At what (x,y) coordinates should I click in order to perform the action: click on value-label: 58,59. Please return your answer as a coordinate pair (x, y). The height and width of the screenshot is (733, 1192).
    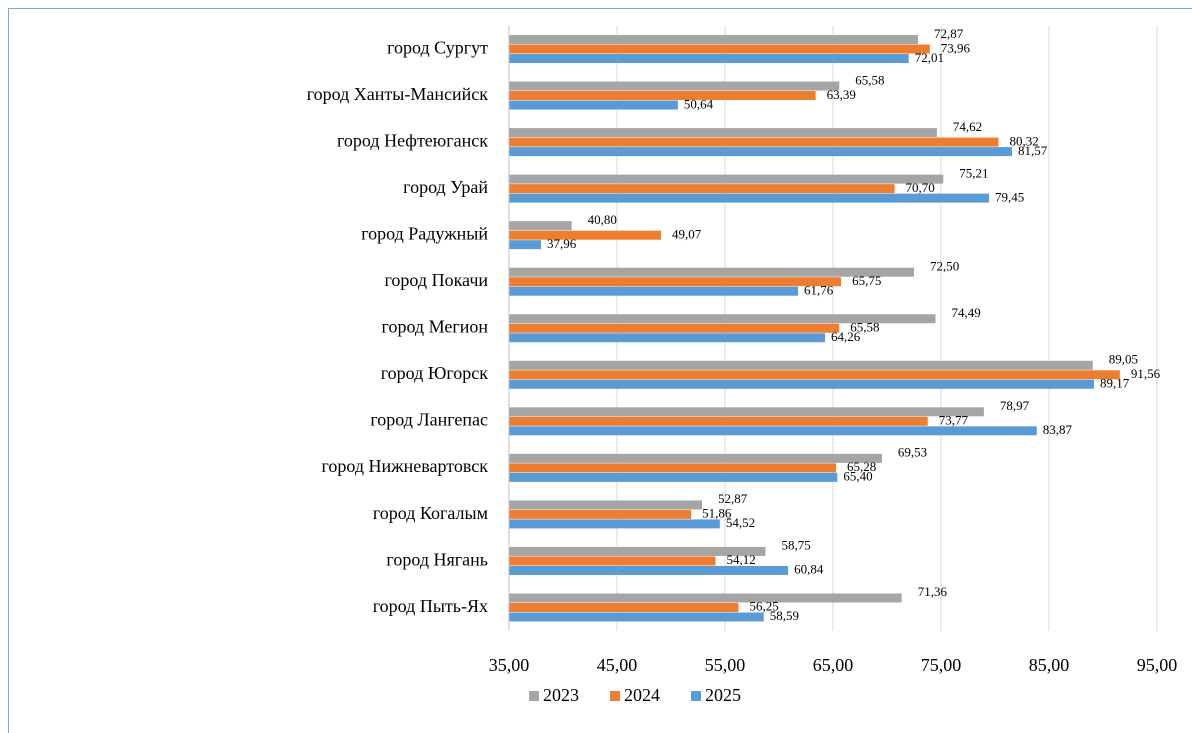
    Looking at the image, I should click on (784, 615).